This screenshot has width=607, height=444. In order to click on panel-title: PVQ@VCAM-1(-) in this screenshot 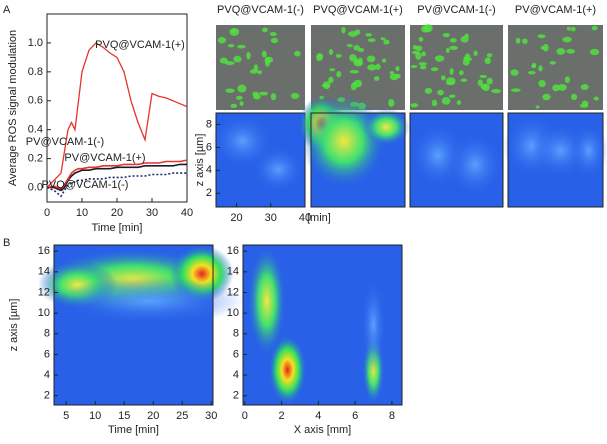, I will do `click(260, 10)`.